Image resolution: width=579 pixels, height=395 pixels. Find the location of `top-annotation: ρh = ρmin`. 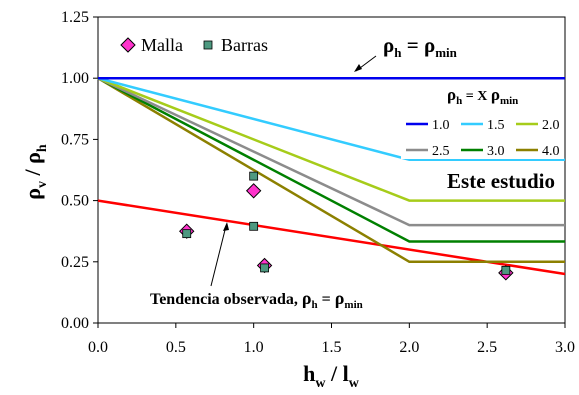

top-annotation: ρh = ρmin is located at coordinates (406, 52).